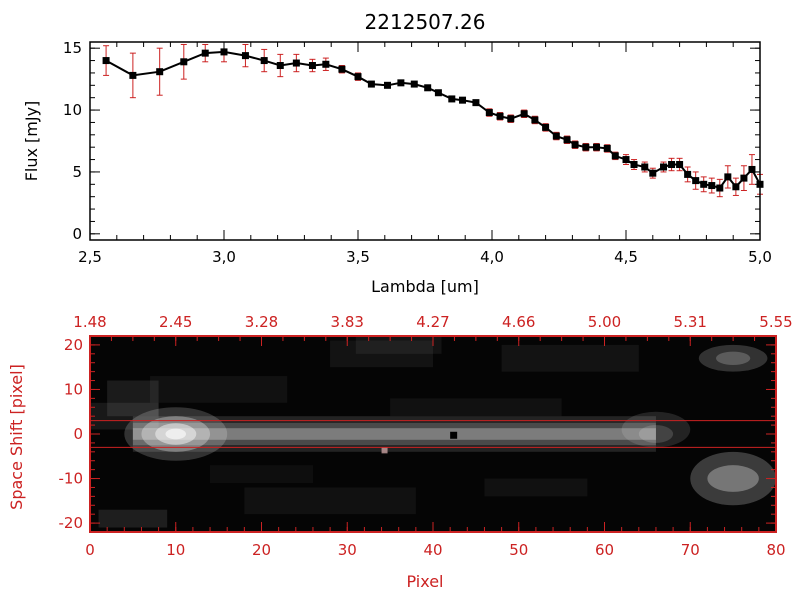 The image size is (800, 600). I want to click on trace-band, so click(394, 434).